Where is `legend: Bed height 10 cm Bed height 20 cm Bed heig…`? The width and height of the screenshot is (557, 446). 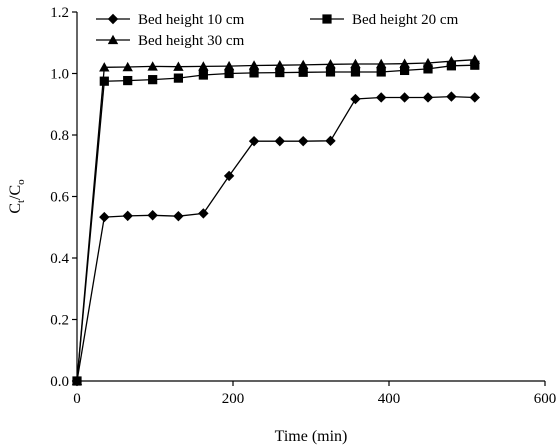
legend: Bed height 10 cm Bed height 20 cm Bed heig… is located at coordinates (277, 30).